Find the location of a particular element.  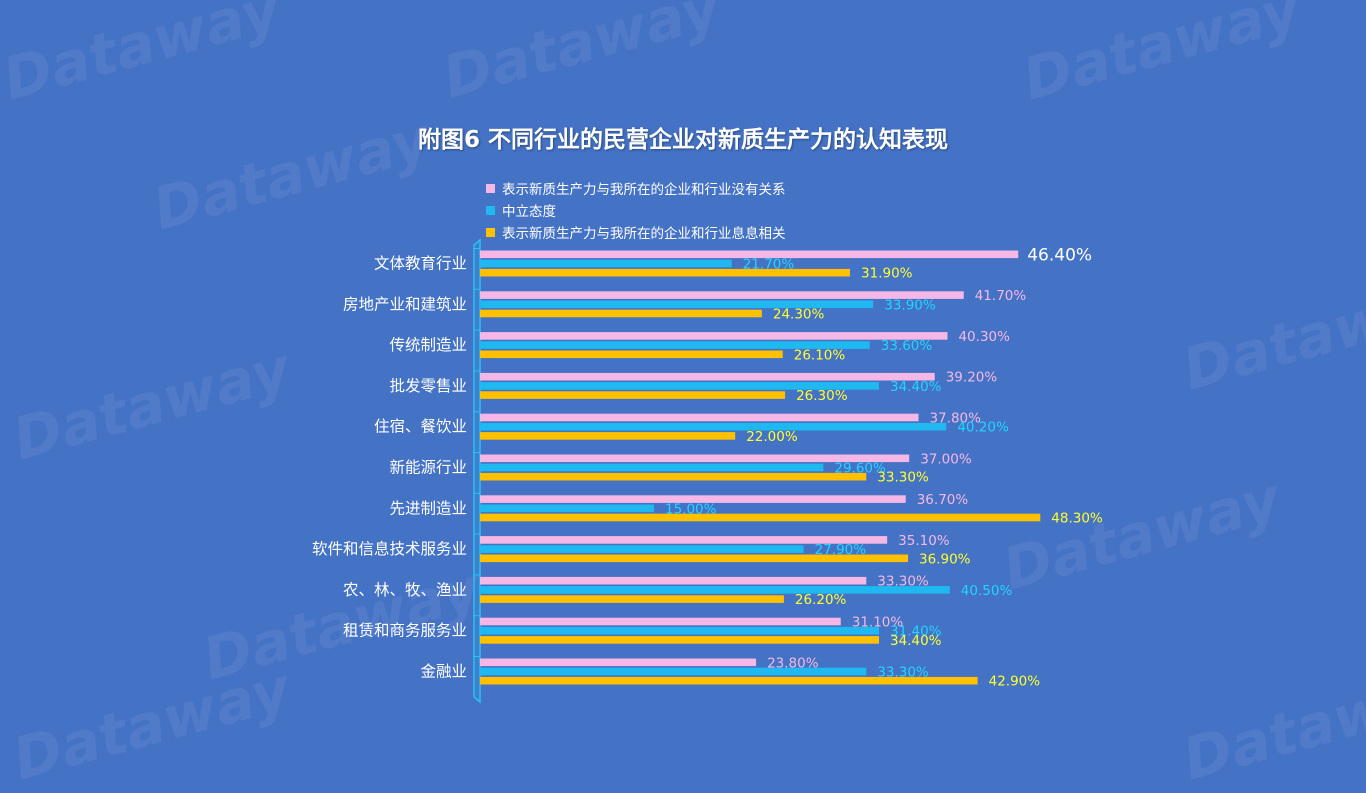

data-label-series-3: 22.00% is located at coordinates (772, 437).